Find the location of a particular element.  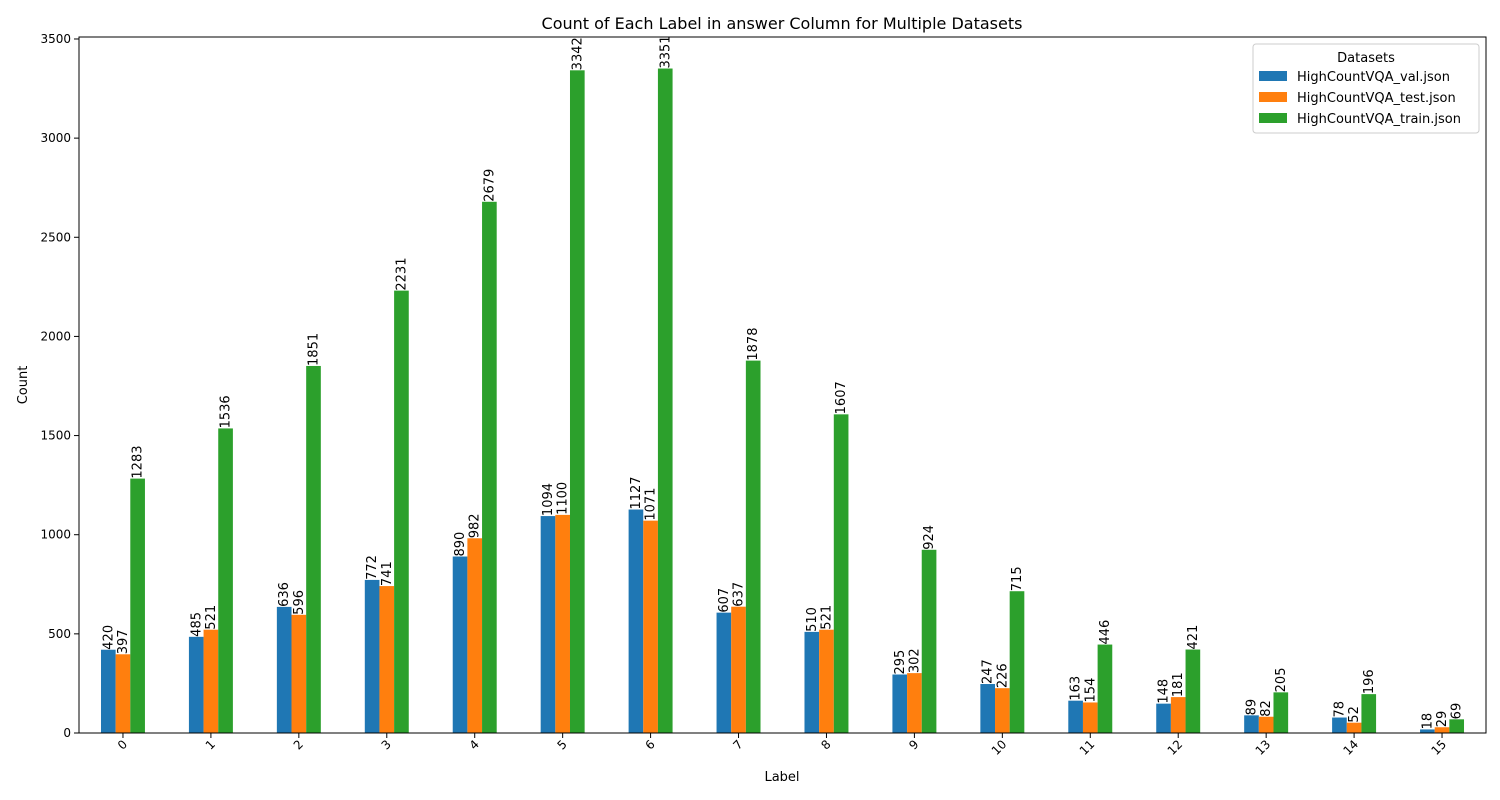

bar-value-label: 421 is located at coordinates (1193, 637).